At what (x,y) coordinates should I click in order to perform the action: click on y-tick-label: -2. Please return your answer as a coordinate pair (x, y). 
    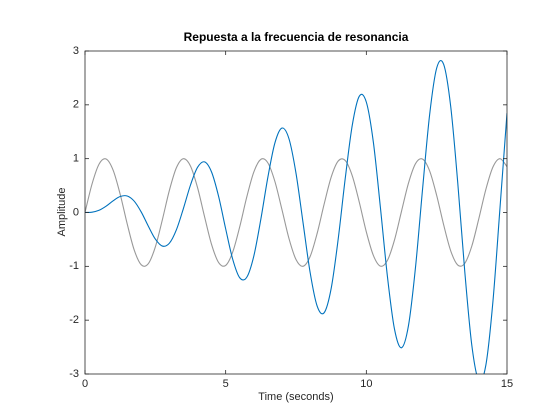
    Looking at the image, I should click on (74, 320).